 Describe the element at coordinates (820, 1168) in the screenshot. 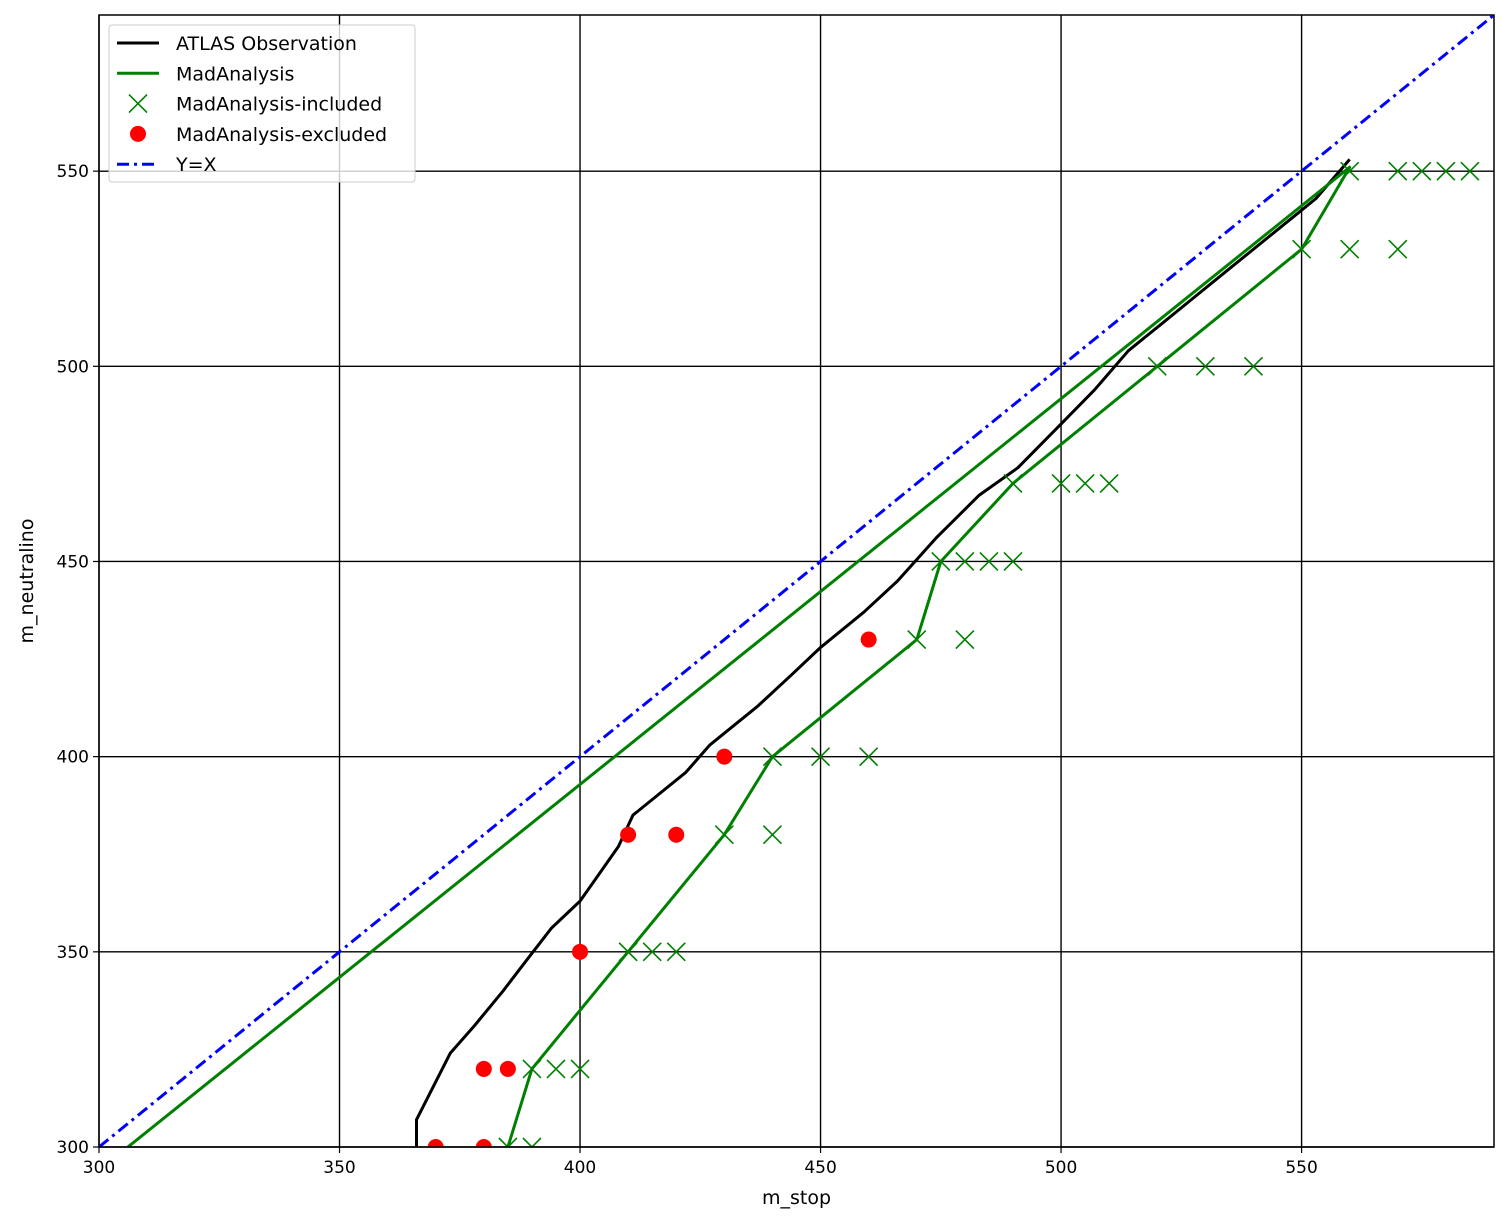

I see `x-tick-label: 450` at that location.